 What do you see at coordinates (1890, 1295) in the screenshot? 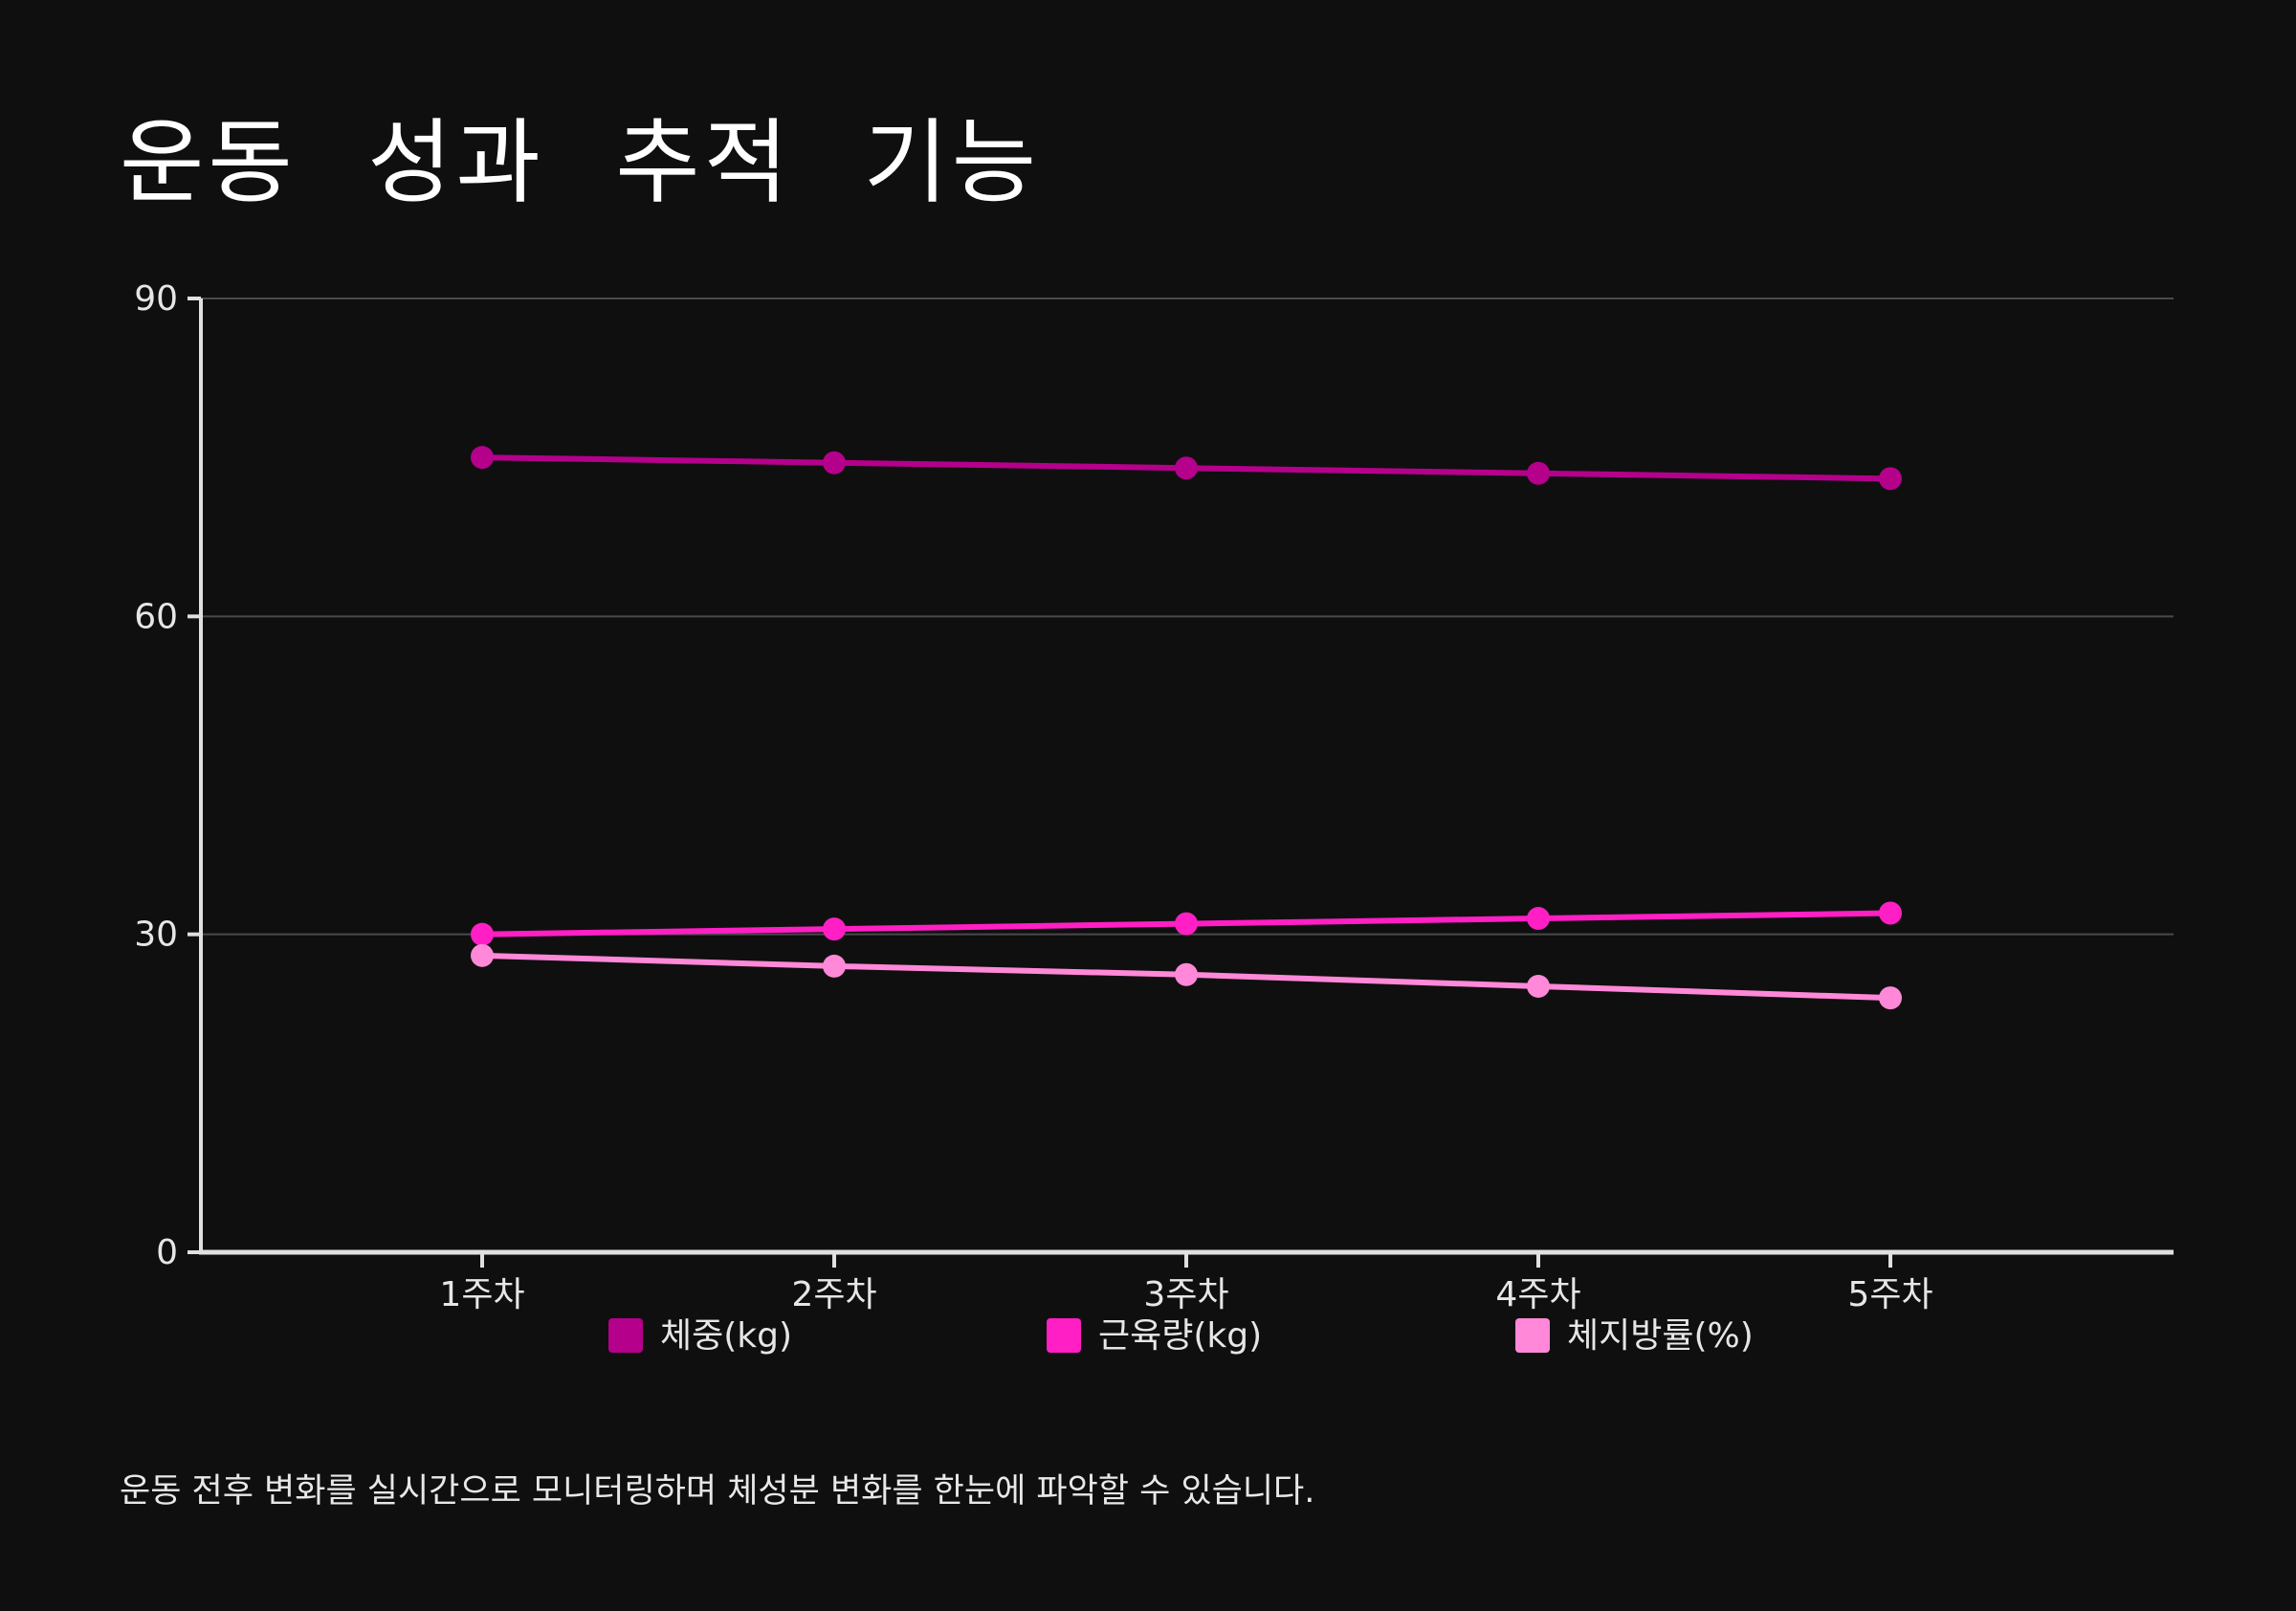
I see `x-tick-label: 5주차` at bounding box center [1890, 1295].